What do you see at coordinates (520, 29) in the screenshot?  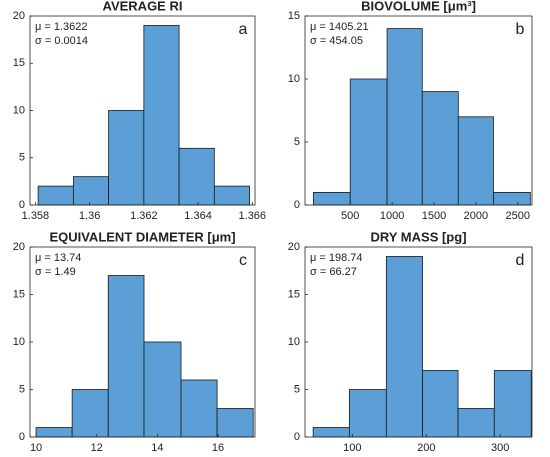 I see `panel-letter: b` at bounding box center [520, 29].